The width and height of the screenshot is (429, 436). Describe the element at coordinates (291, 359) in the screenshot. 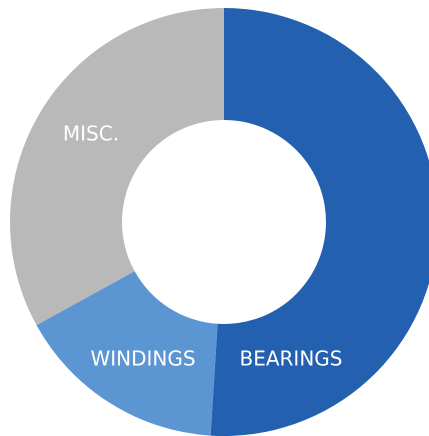

I see `slice-label: BEARINGS` at that location.